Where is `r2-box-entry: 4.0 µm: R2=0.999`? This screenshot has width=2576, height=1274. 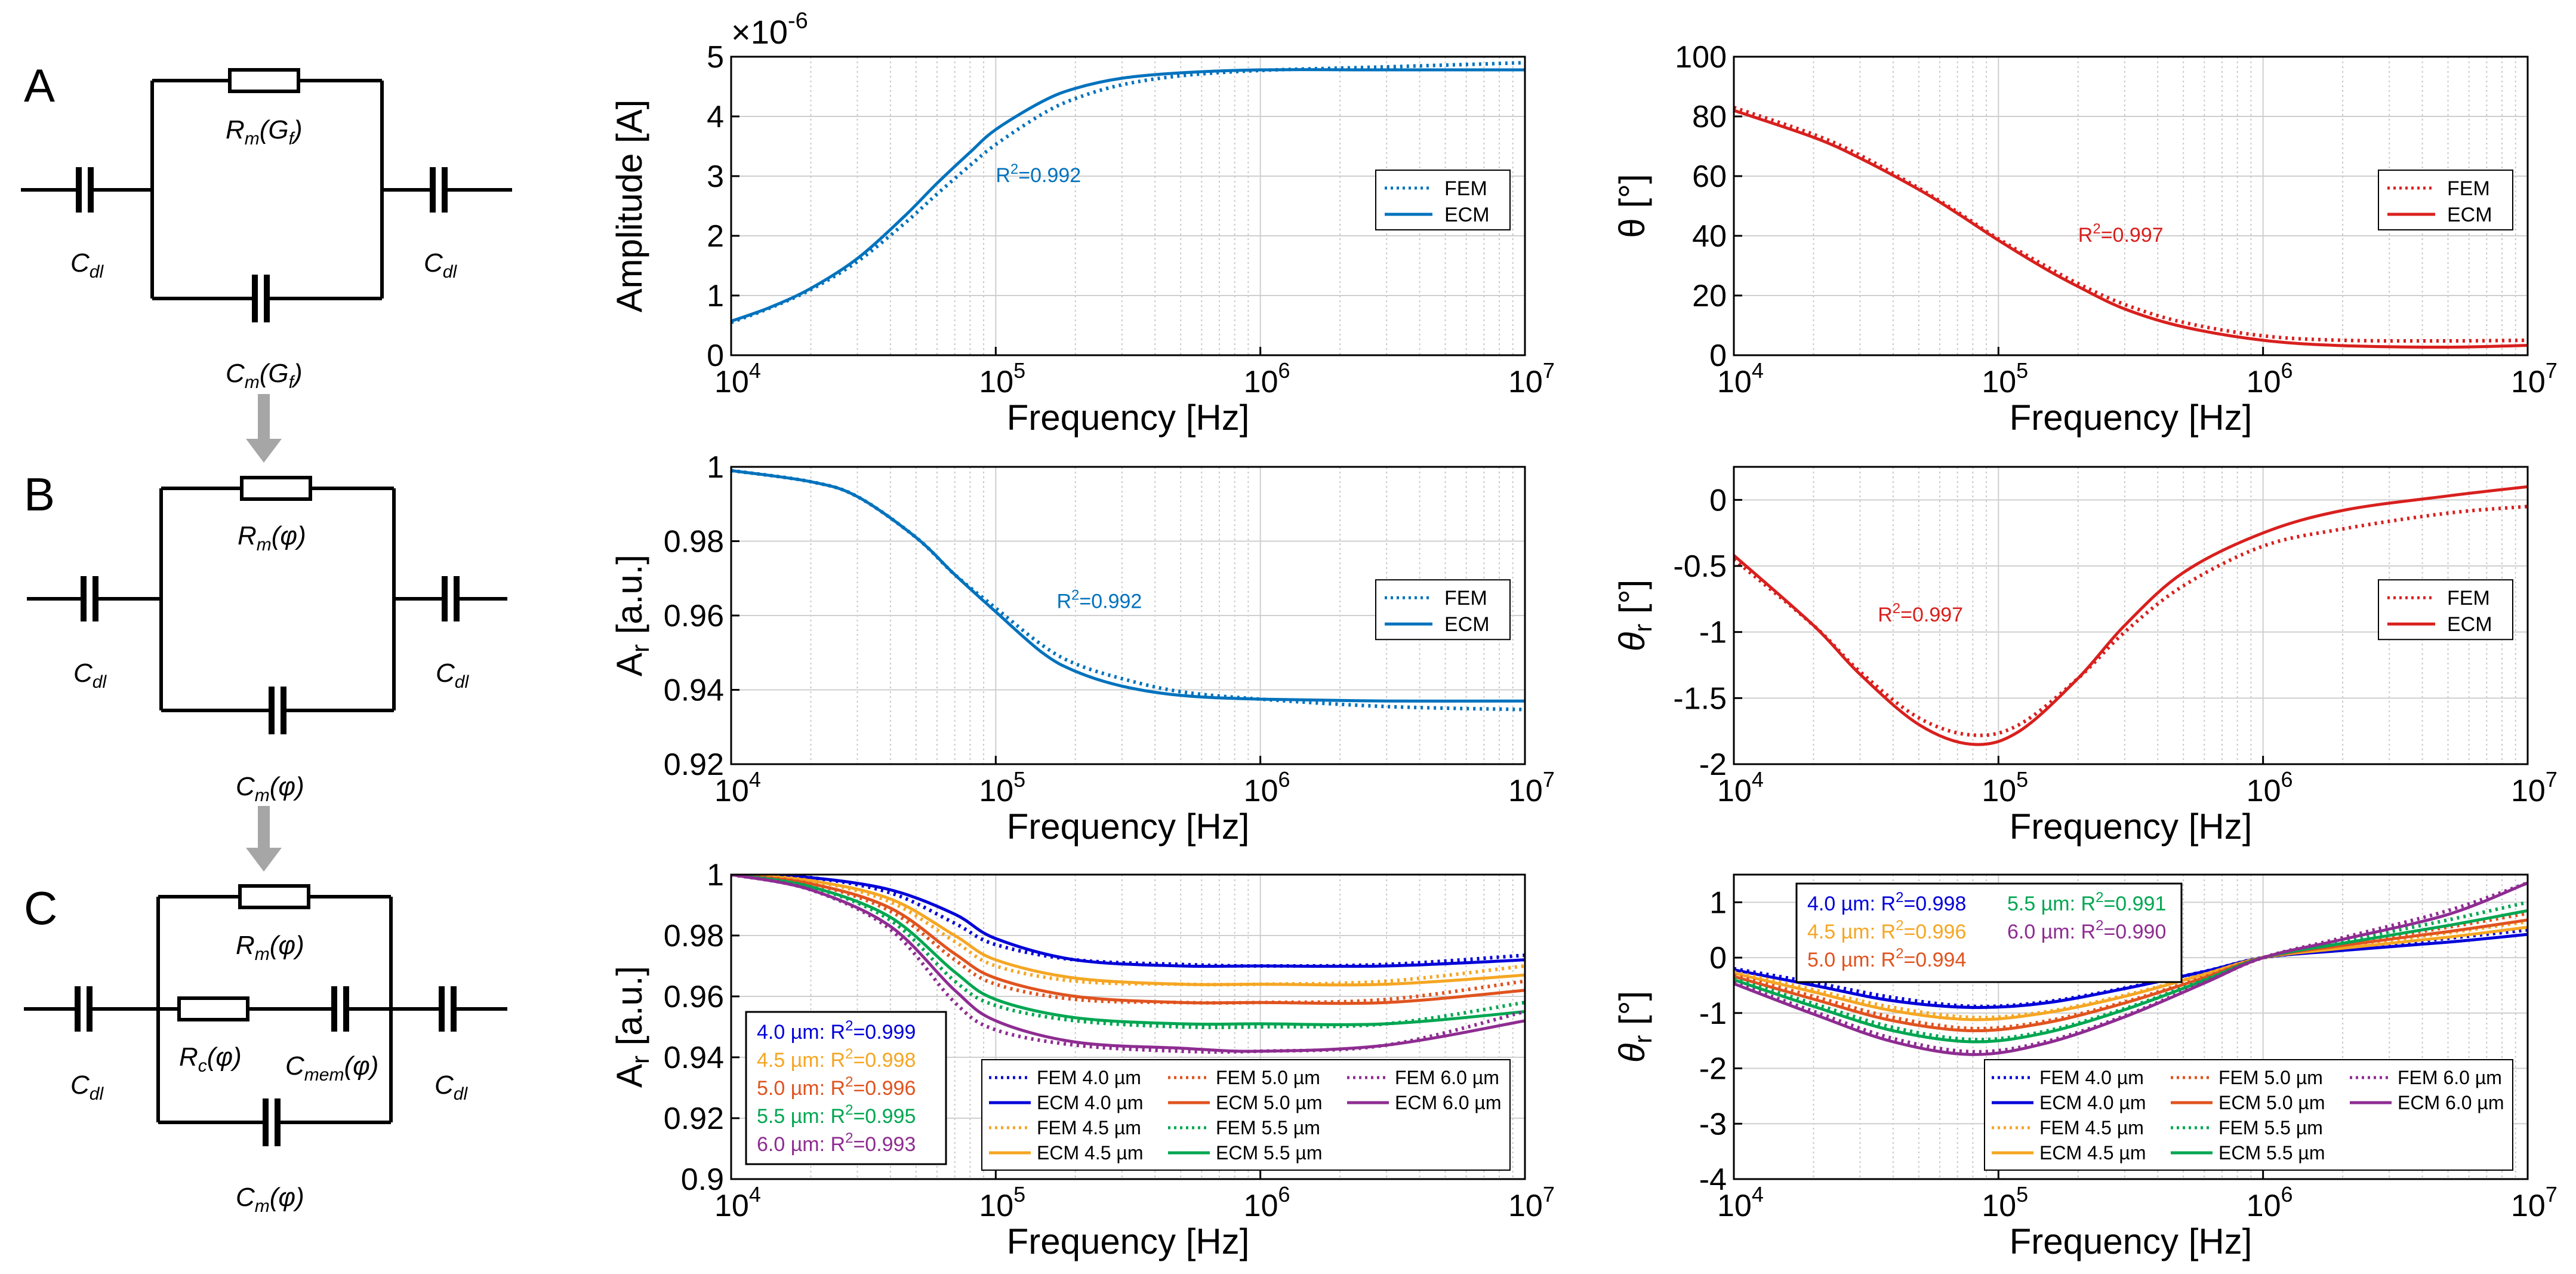
r2-box-entry: 4.0 µm: R2=0.999 is located at coordinates (836, 1031).